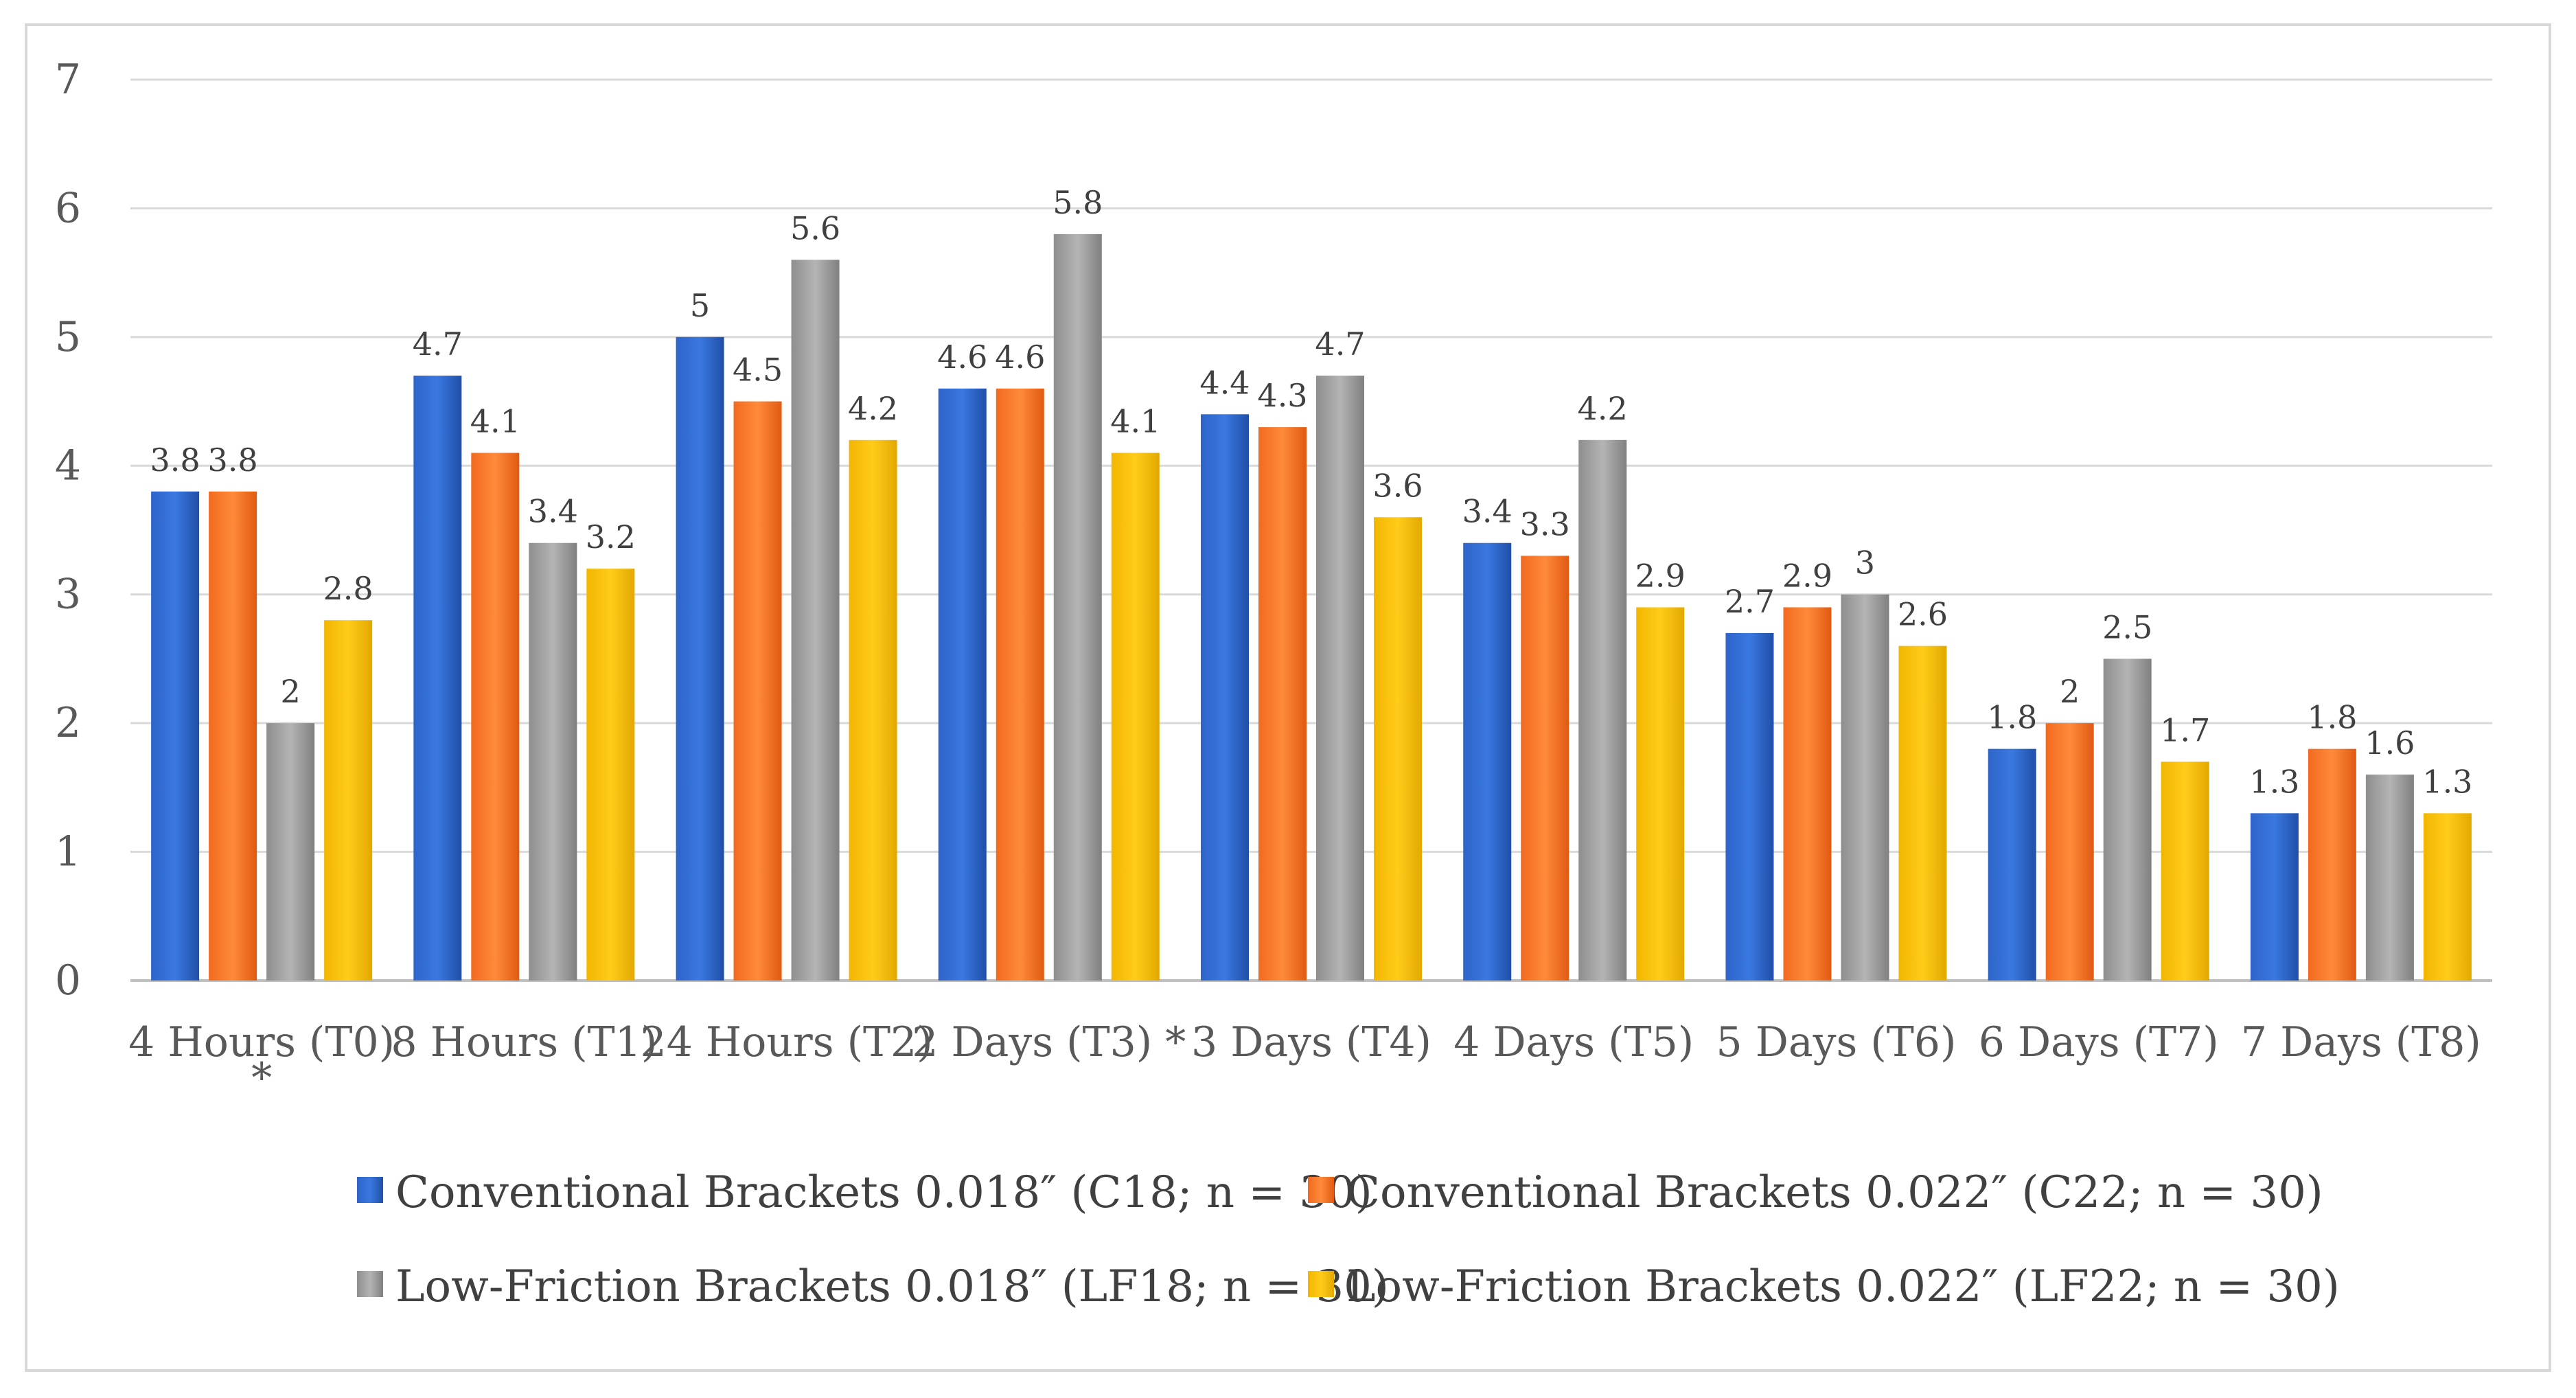 This screenshot has height=1398, width=2576. What do you see at coordinates (1573, 1042) in the screenshot?
I see `x-tick-label: 4 Days (T5)` at bounding box center [1573, 1042].